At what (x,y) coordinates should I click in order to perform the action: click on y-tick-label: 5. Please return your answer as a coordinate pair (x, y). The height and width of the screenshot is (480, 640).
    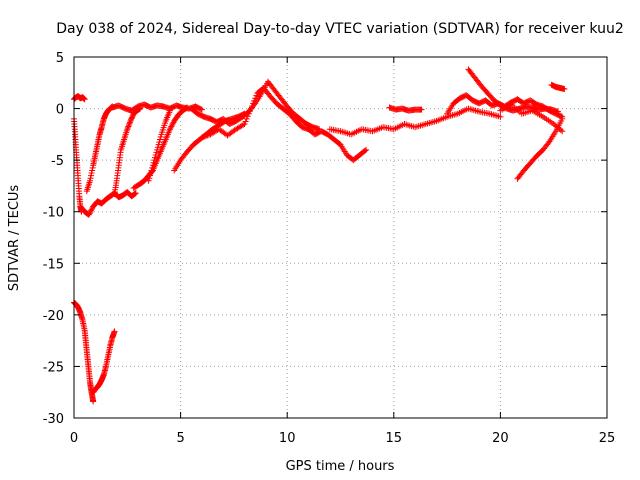
    Looking at the image, I should click on (60, 58).